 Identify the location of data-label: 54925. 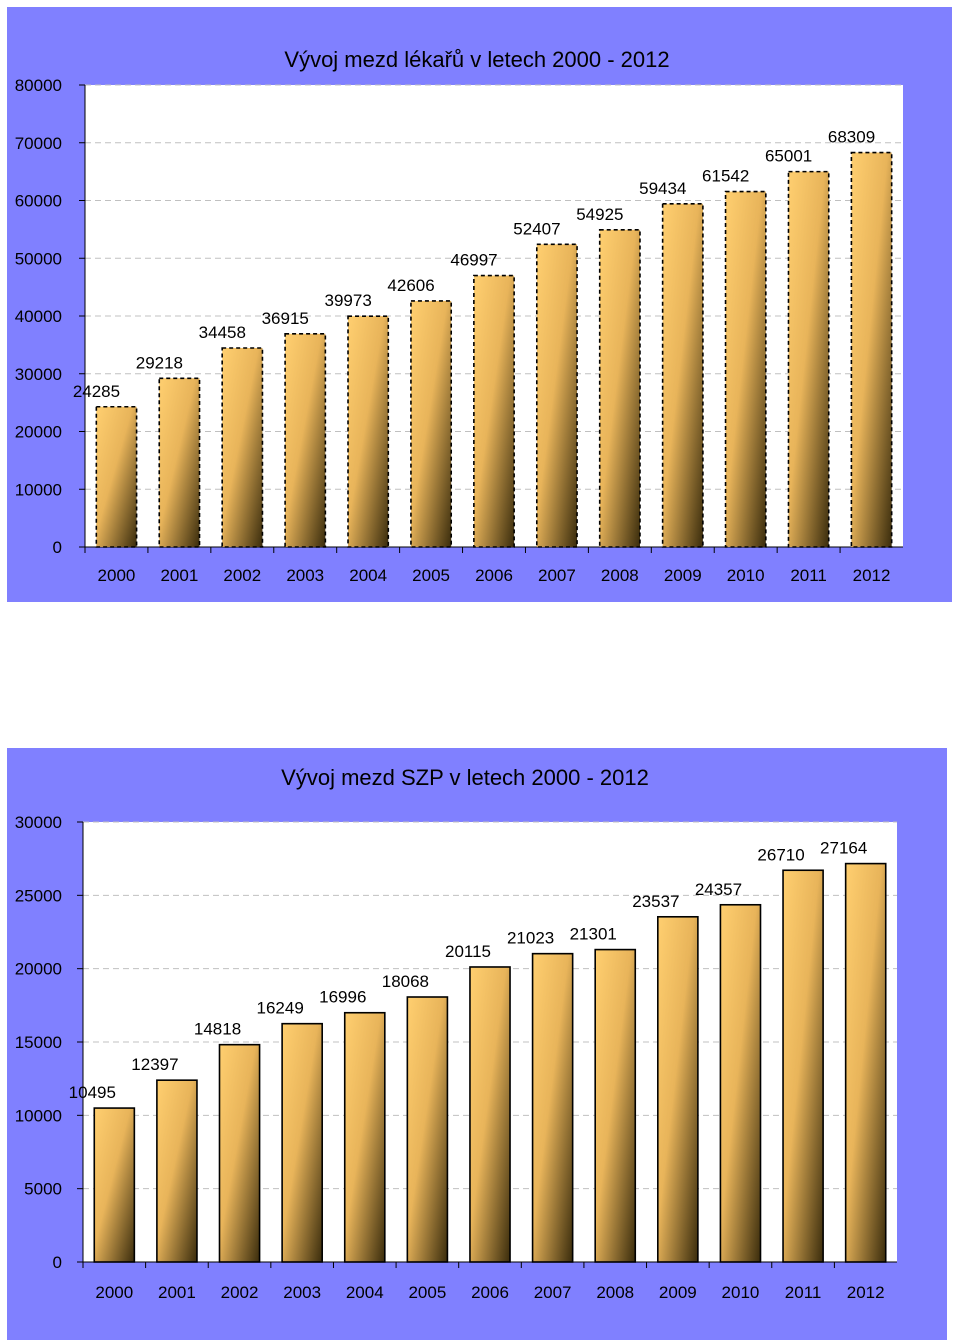
(599, 214).